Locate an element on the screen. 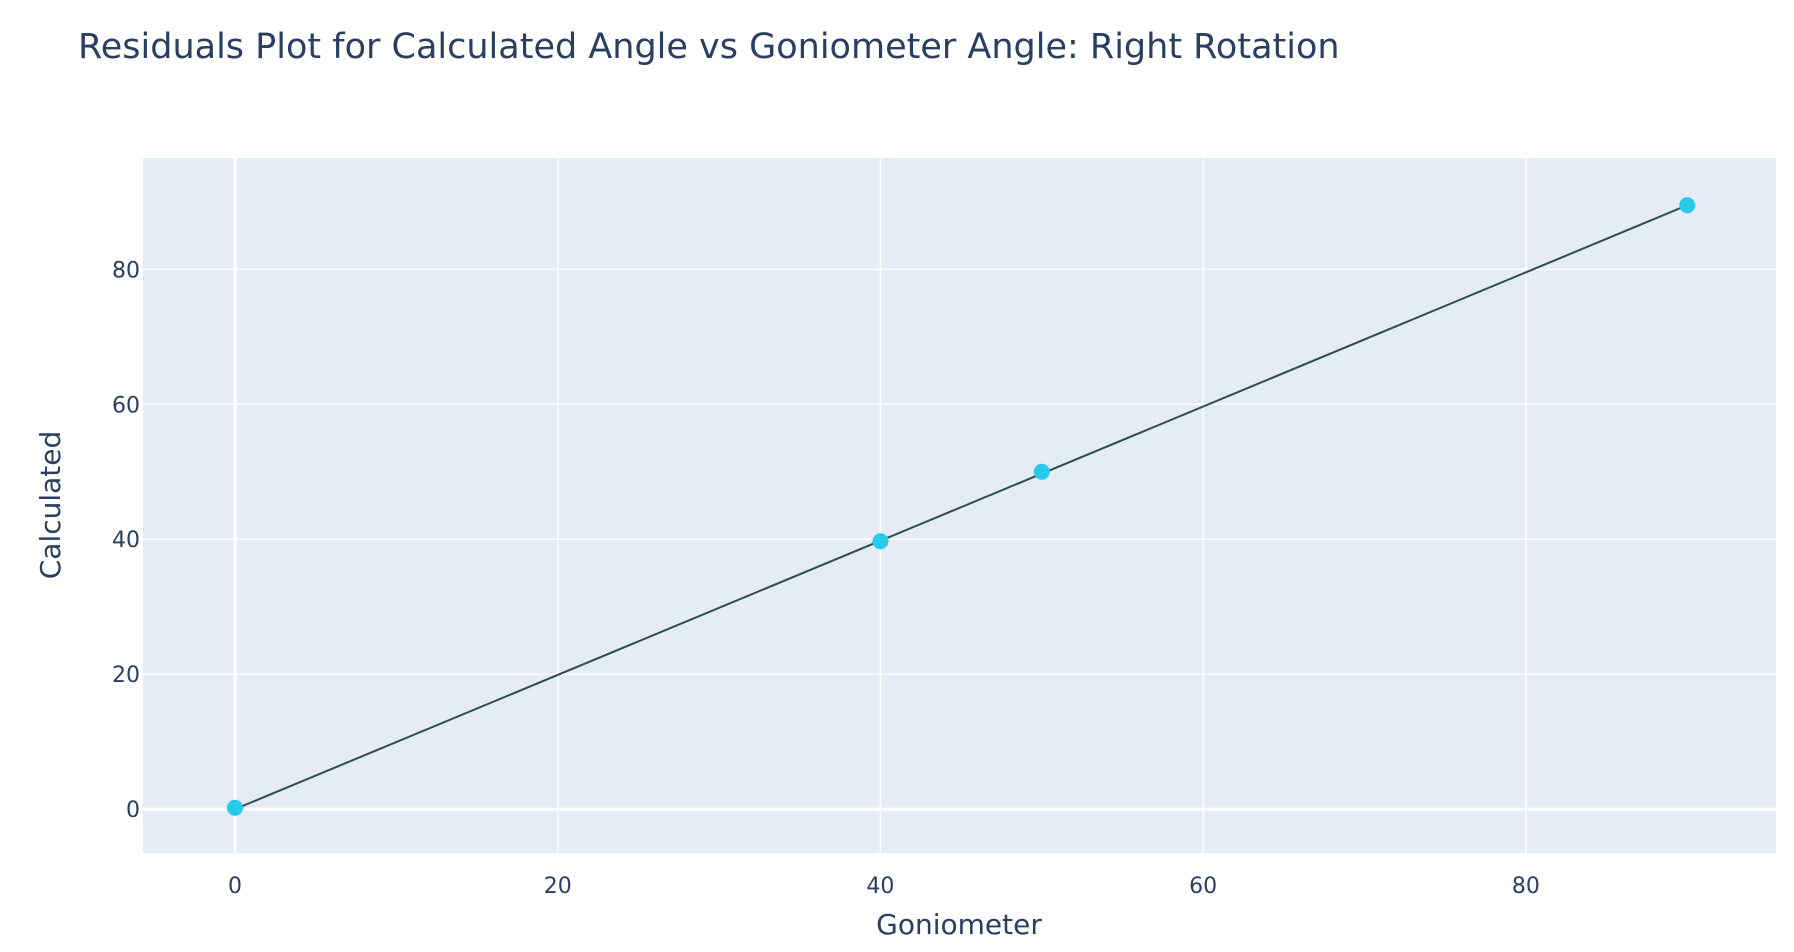 The image size is (1794, 952). x-tick-label: 40 is located at coordinates (880, 886).